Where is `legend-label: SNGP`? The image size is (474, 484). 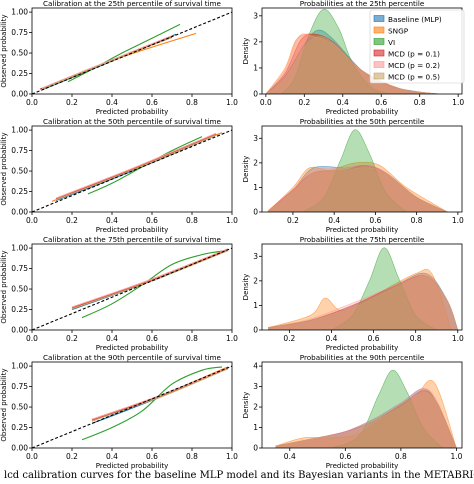
legend-label: SNGP is located at coordinates (398, 31).